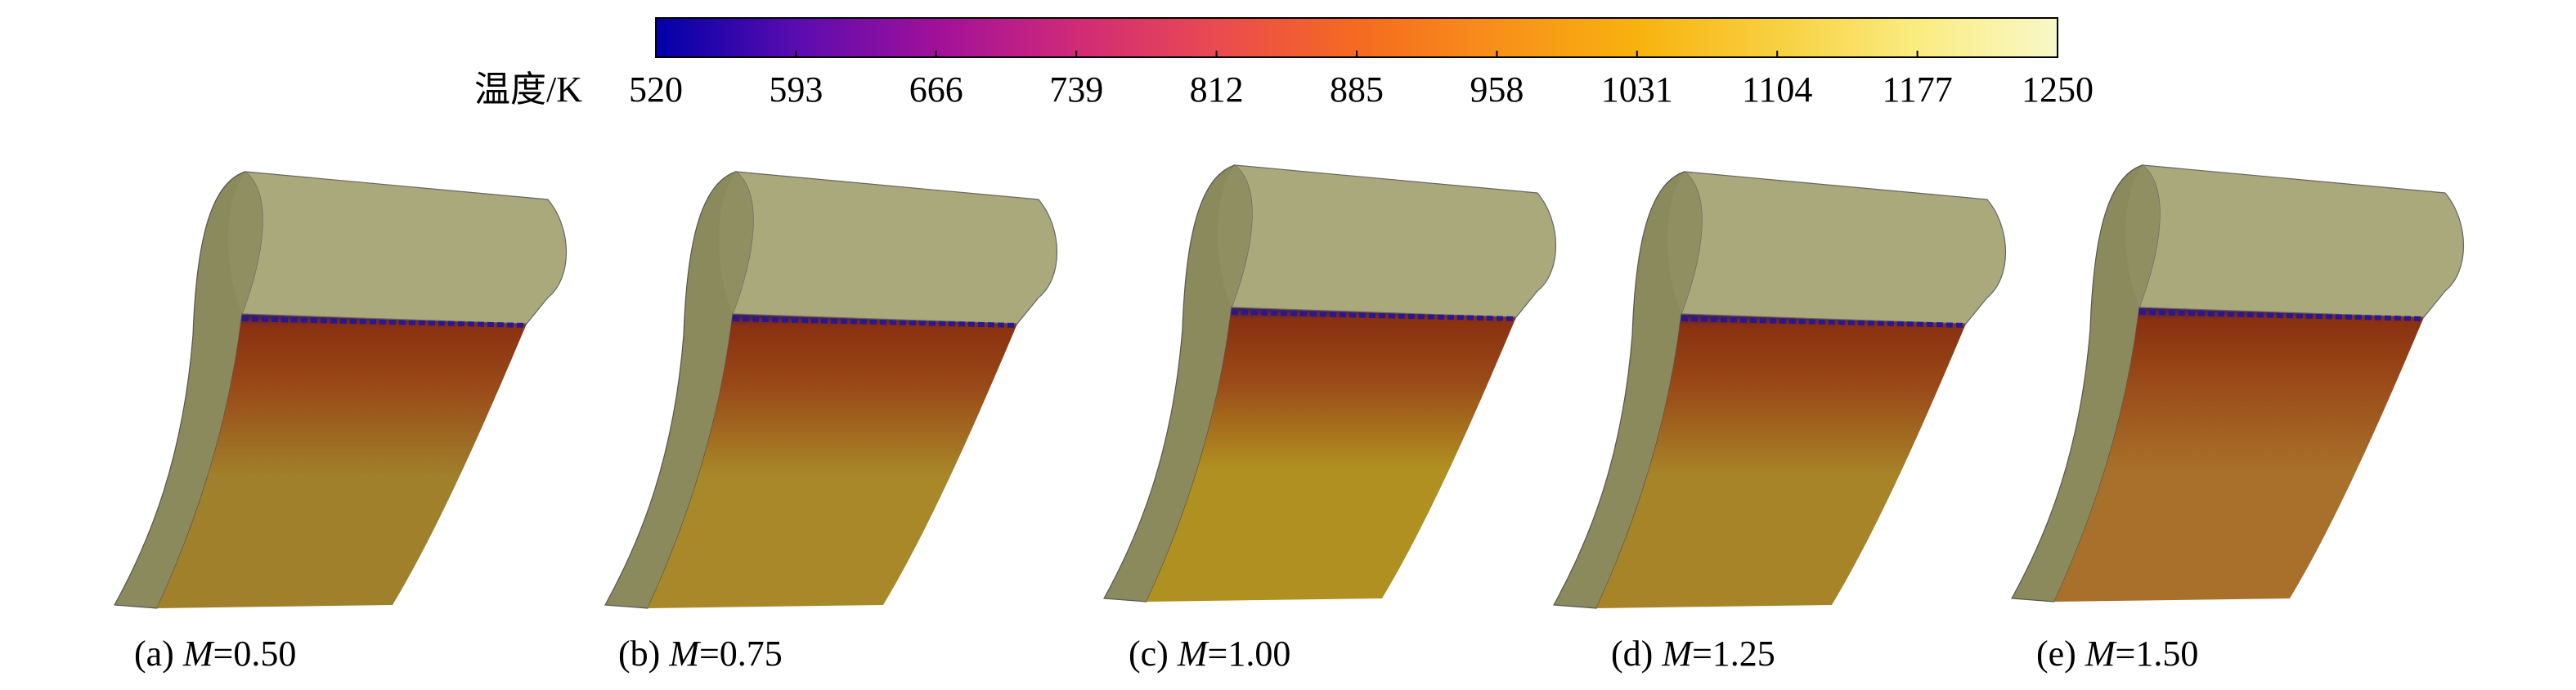 This screenshot has height=690, width=2576. Describe the element at coordinates (1149, 654) in the screenshot. I see `caption-label: (c)` at that location.